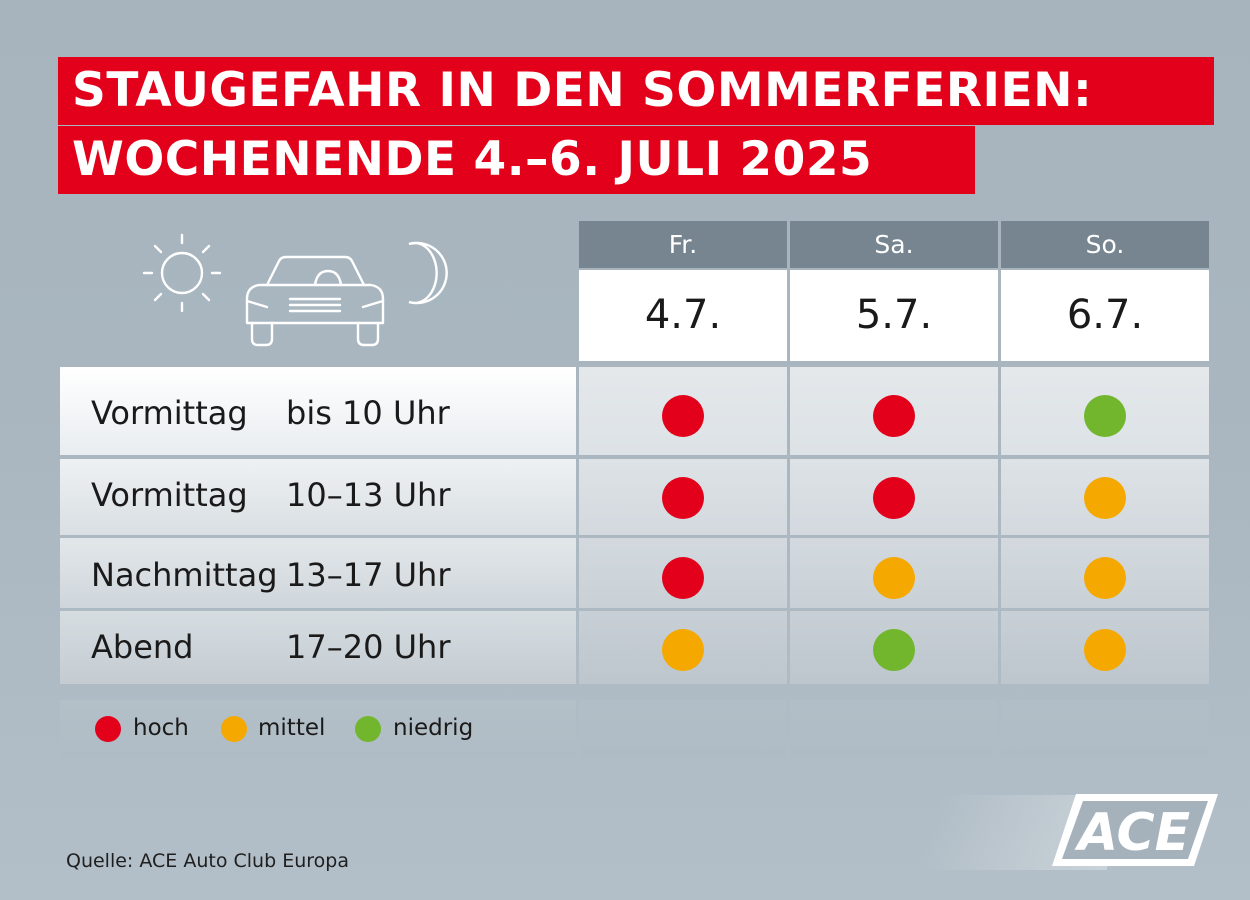 The image size is (1250, 900). Describe the element at coordinates (368, 647) in the screenshot. I see `row-time: 17–20 Uhr` at that location.